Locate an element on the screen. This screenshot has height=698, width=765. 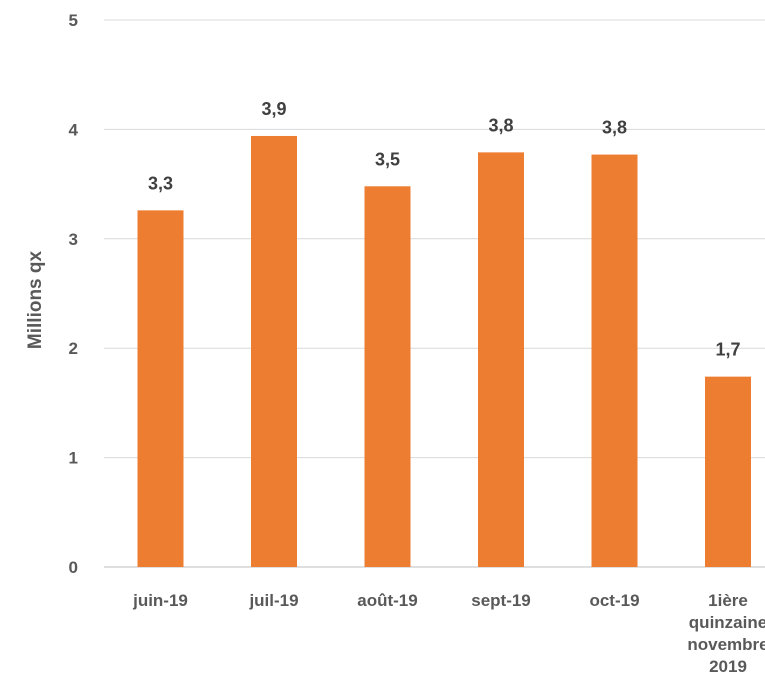
x-tick-label-3: sept-19 is located at coordinates (501, 600).